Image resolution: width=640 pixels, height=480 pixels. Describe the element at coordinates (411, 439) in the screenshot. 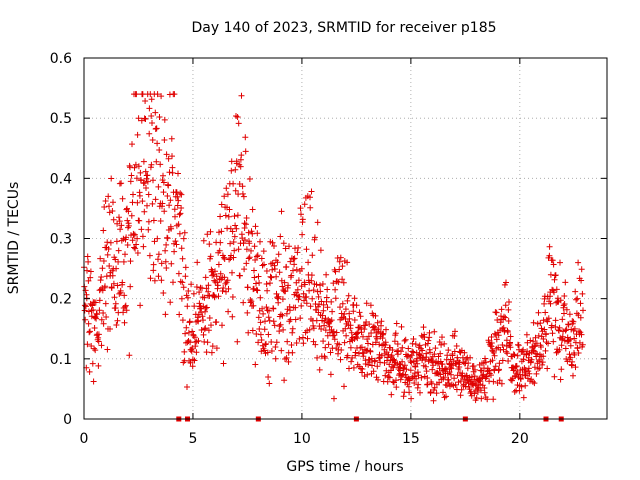

I see `x-tick-label: 15` at that location.